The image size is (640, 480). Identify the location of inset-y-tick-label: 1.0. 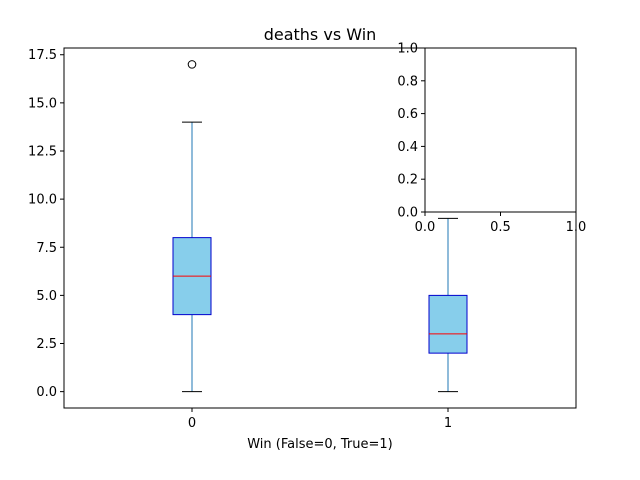
(407, 49).